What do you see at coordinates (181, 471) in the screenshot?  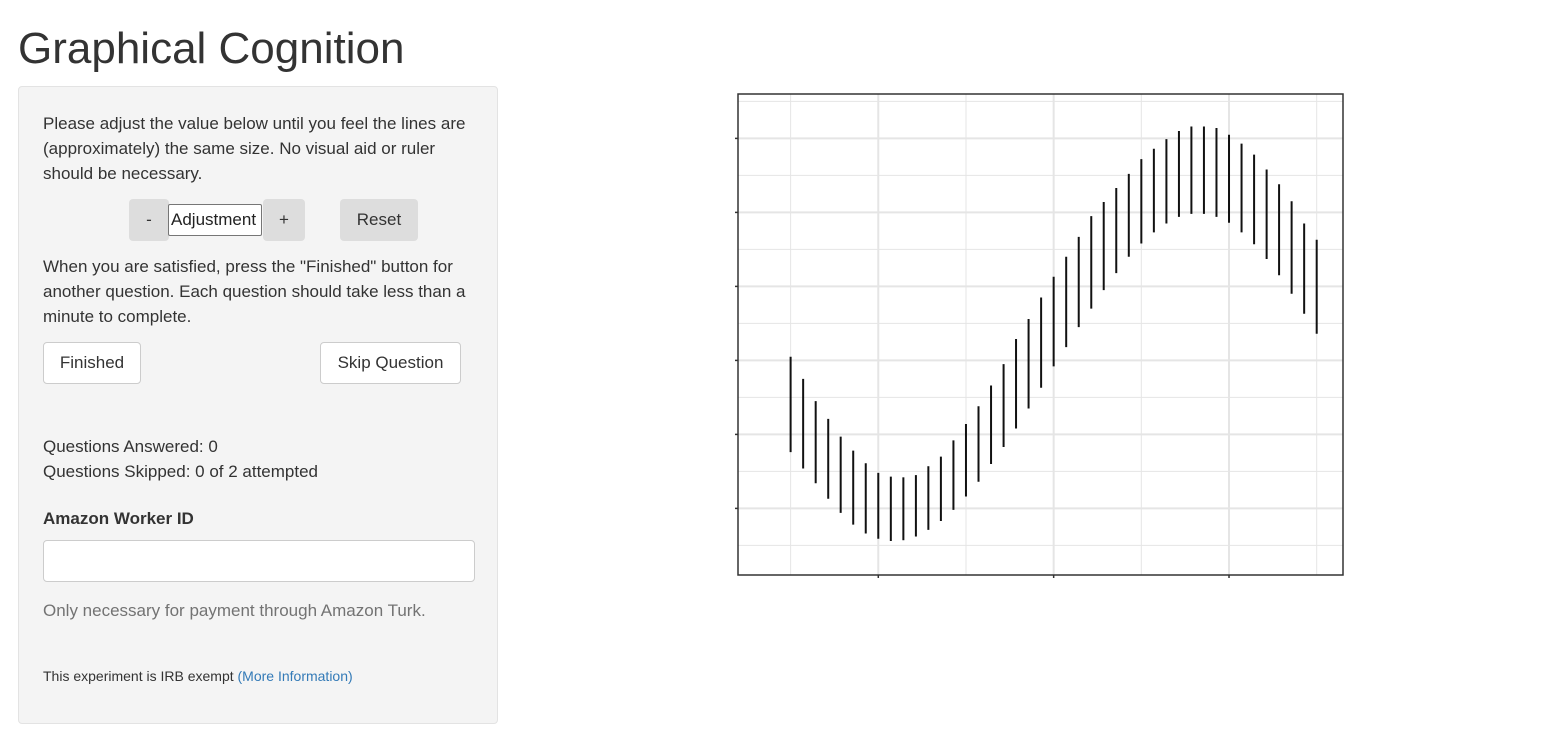 I see `questions-skipped-text: Questions Skipped: 0 of 2 attempted` at bounding box center [181, 471].